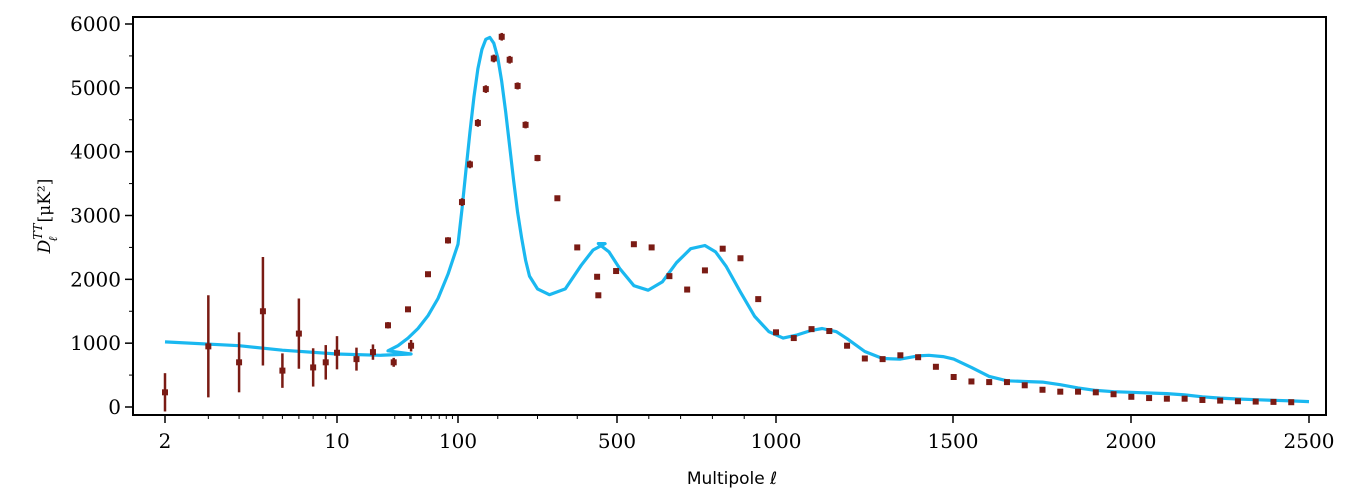 This screenshot has height=493, width=1360. What do you see at coordinates (95, 152) in the screenshot?
I see `y-tick-label: 4000` at bounding box center [95, 152].